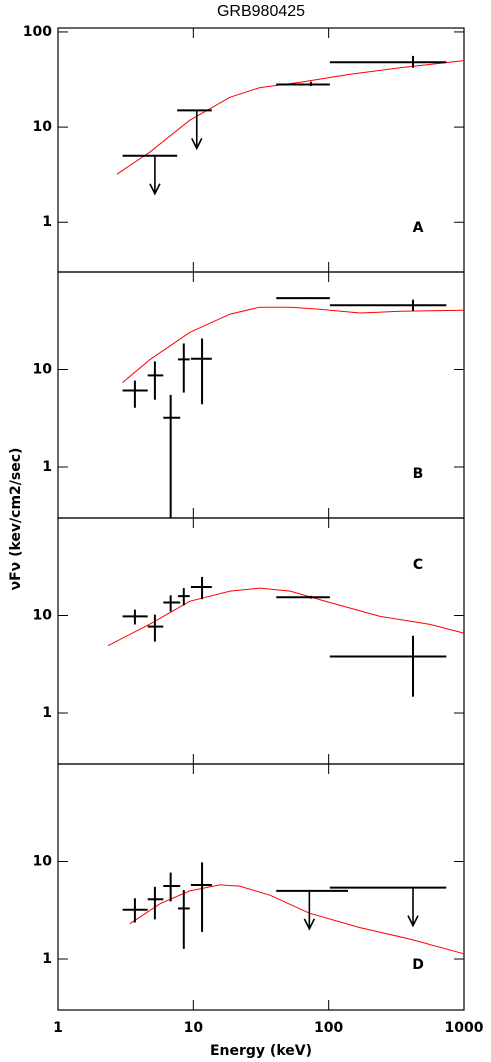 This screenshot has height=1062, width=491. I want to click on panel-label: B, so click(418, 474).